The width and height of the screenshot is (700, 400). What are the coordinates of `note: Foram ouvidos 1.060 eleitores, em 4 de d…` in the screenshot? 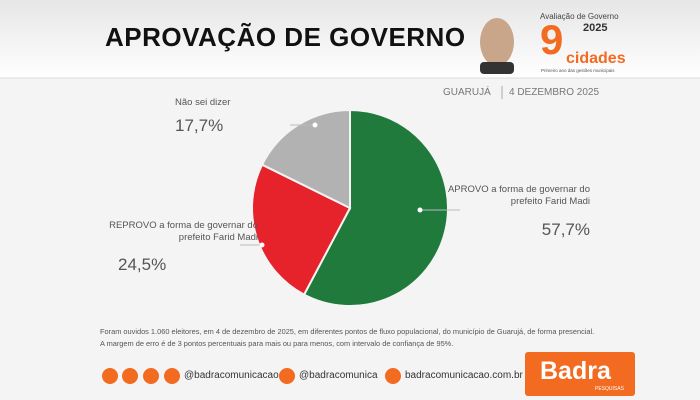 It's located at (347, 338).